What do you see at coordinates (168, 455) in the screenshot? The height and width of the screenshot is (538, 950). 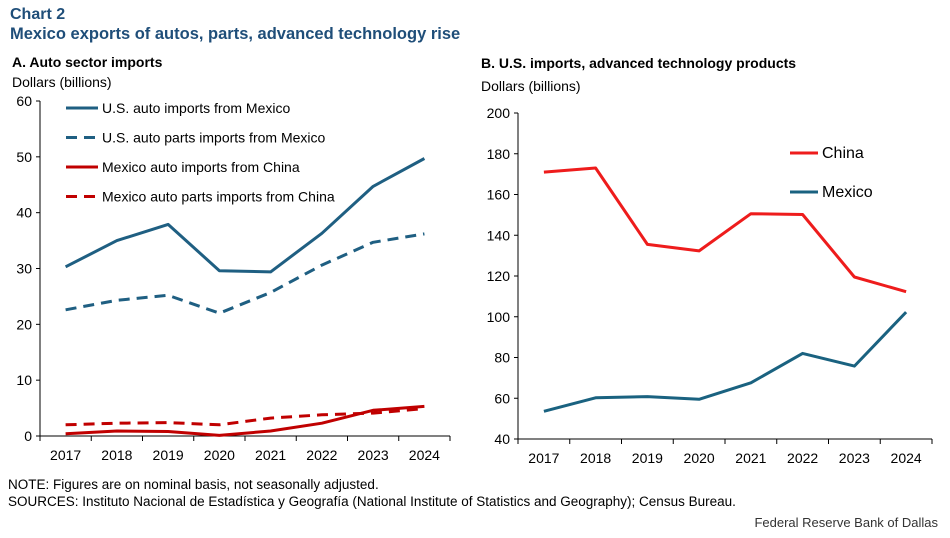 I see `panel-a-x-tick-label: 2019` at bounding box center [168, 455].